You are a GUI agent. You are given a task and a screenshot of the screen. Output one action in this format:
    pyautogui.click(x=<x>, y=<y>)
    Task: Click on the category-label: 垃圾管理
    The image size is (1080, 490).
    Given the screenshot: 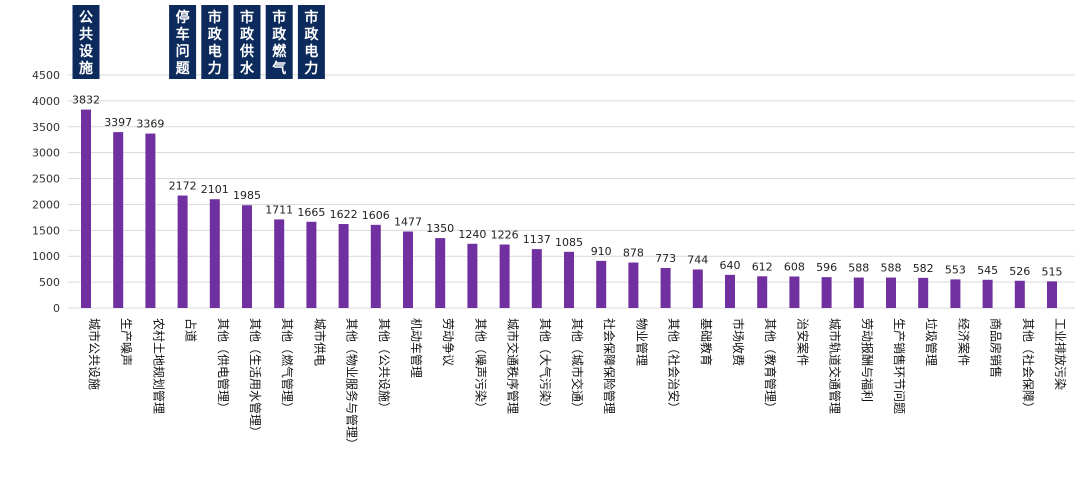 What is the action you would take?
    pyautogui.click(x=931, y=342)
    